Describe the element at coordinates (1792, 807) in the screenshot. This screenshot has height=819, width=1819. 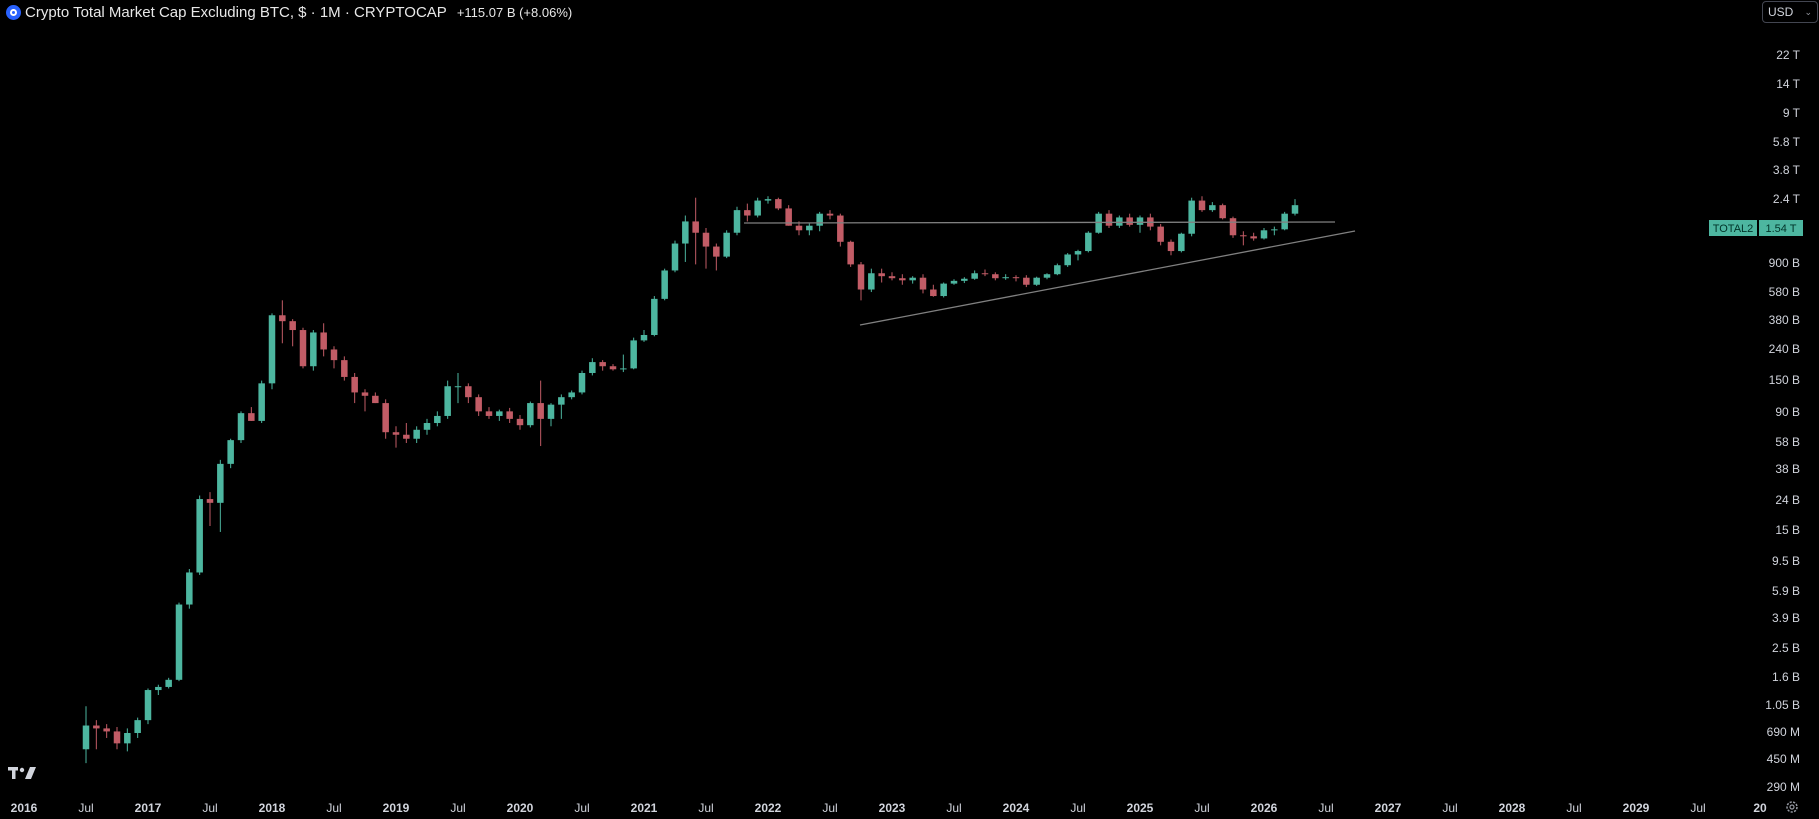
I see `gear-icon` at that location.